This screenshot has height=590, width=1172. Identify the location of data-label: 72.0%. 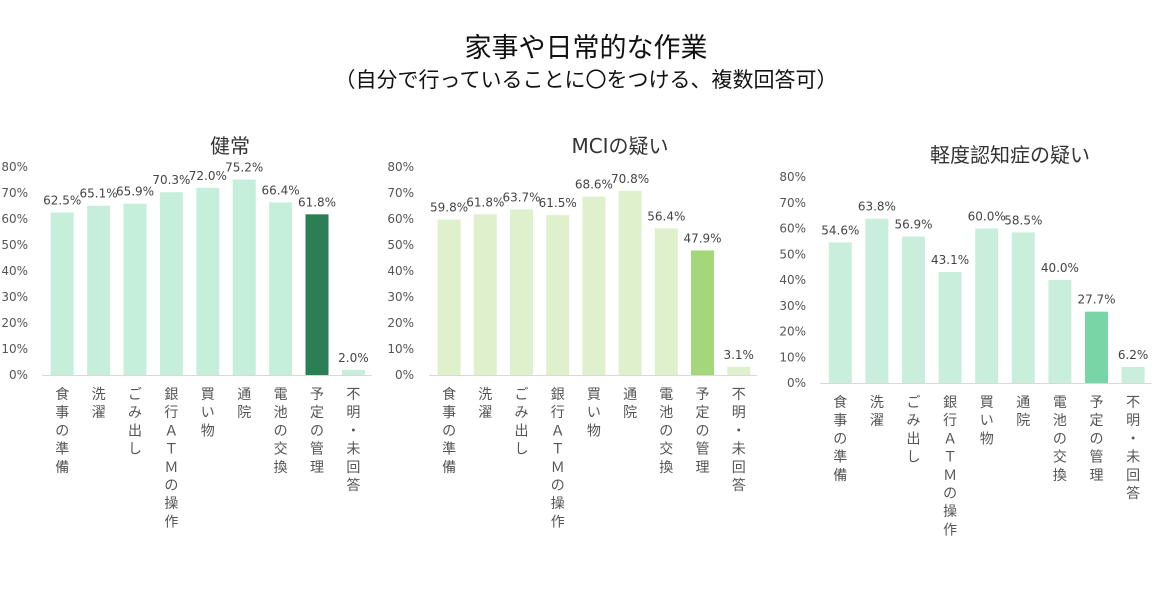
(208, 176).